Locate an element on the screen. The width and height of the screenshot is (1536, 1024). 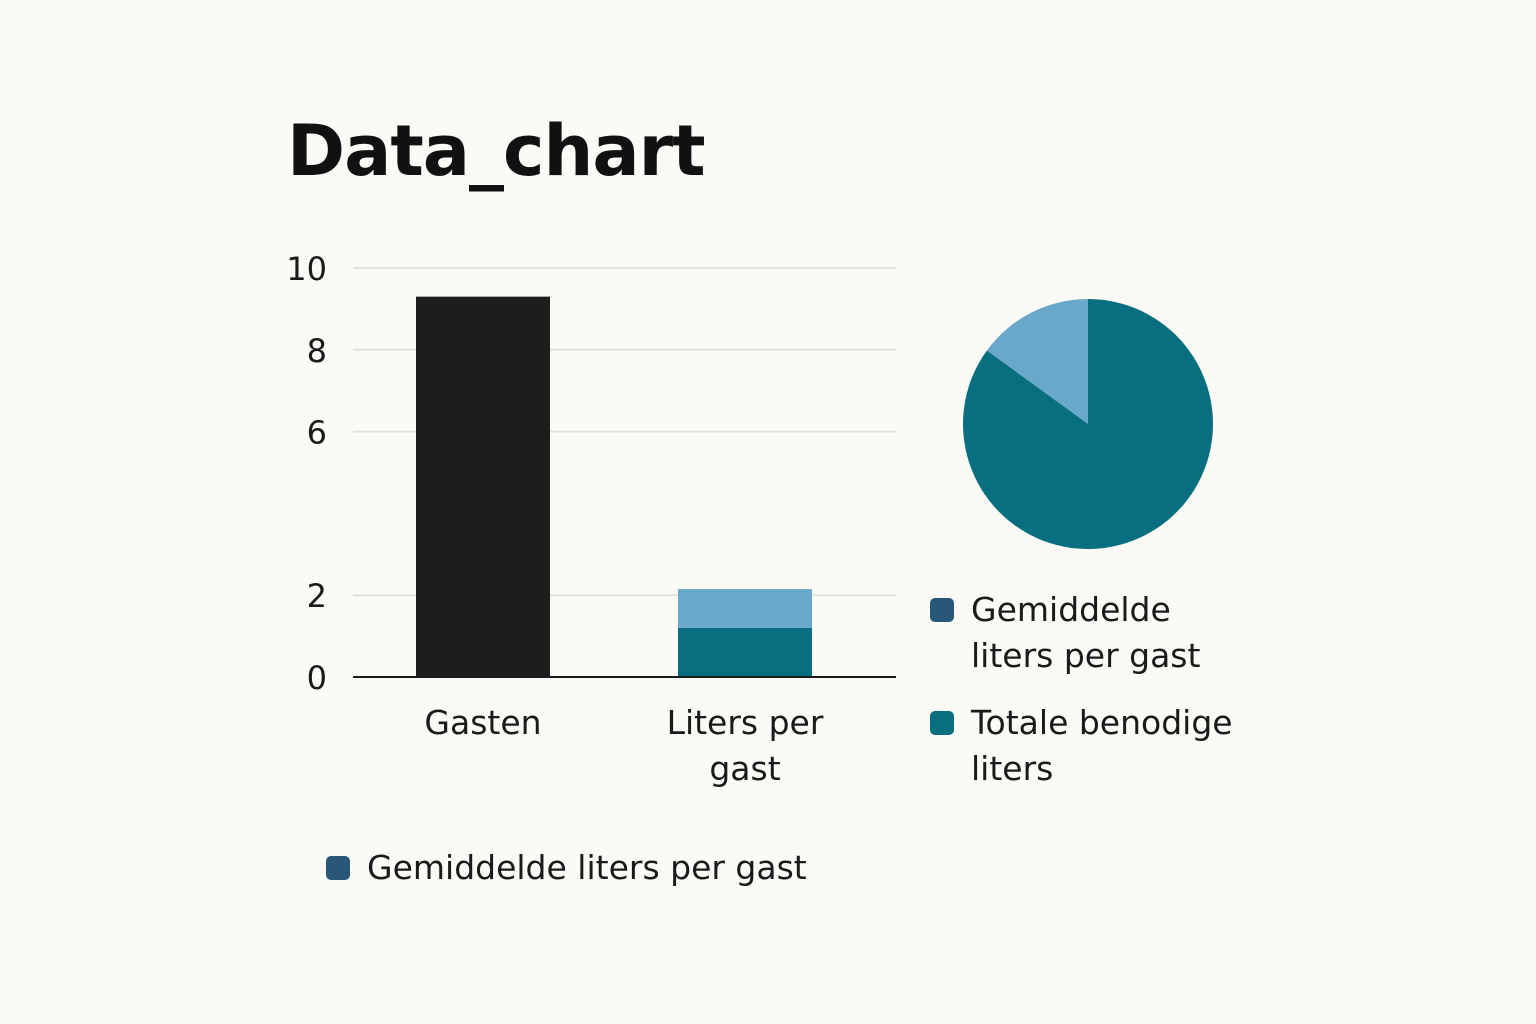
x-axis-labels: Gasten Liters per gast is located at coordinates (623, 745).